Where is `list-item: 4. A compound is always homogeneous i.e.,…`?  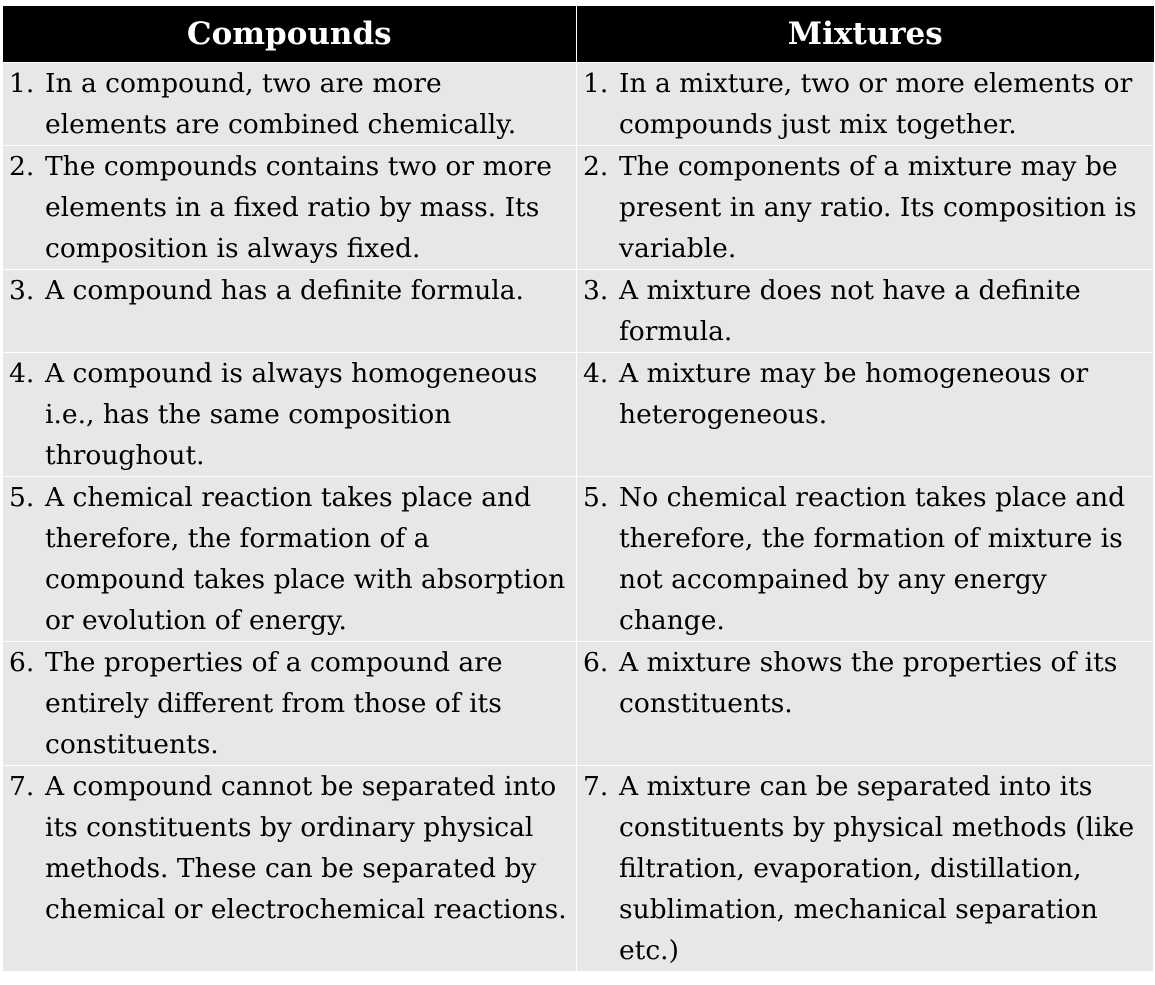
list-item: 4. A compound is always homogeneous i.e.,… is located at coordinates (289, 414).